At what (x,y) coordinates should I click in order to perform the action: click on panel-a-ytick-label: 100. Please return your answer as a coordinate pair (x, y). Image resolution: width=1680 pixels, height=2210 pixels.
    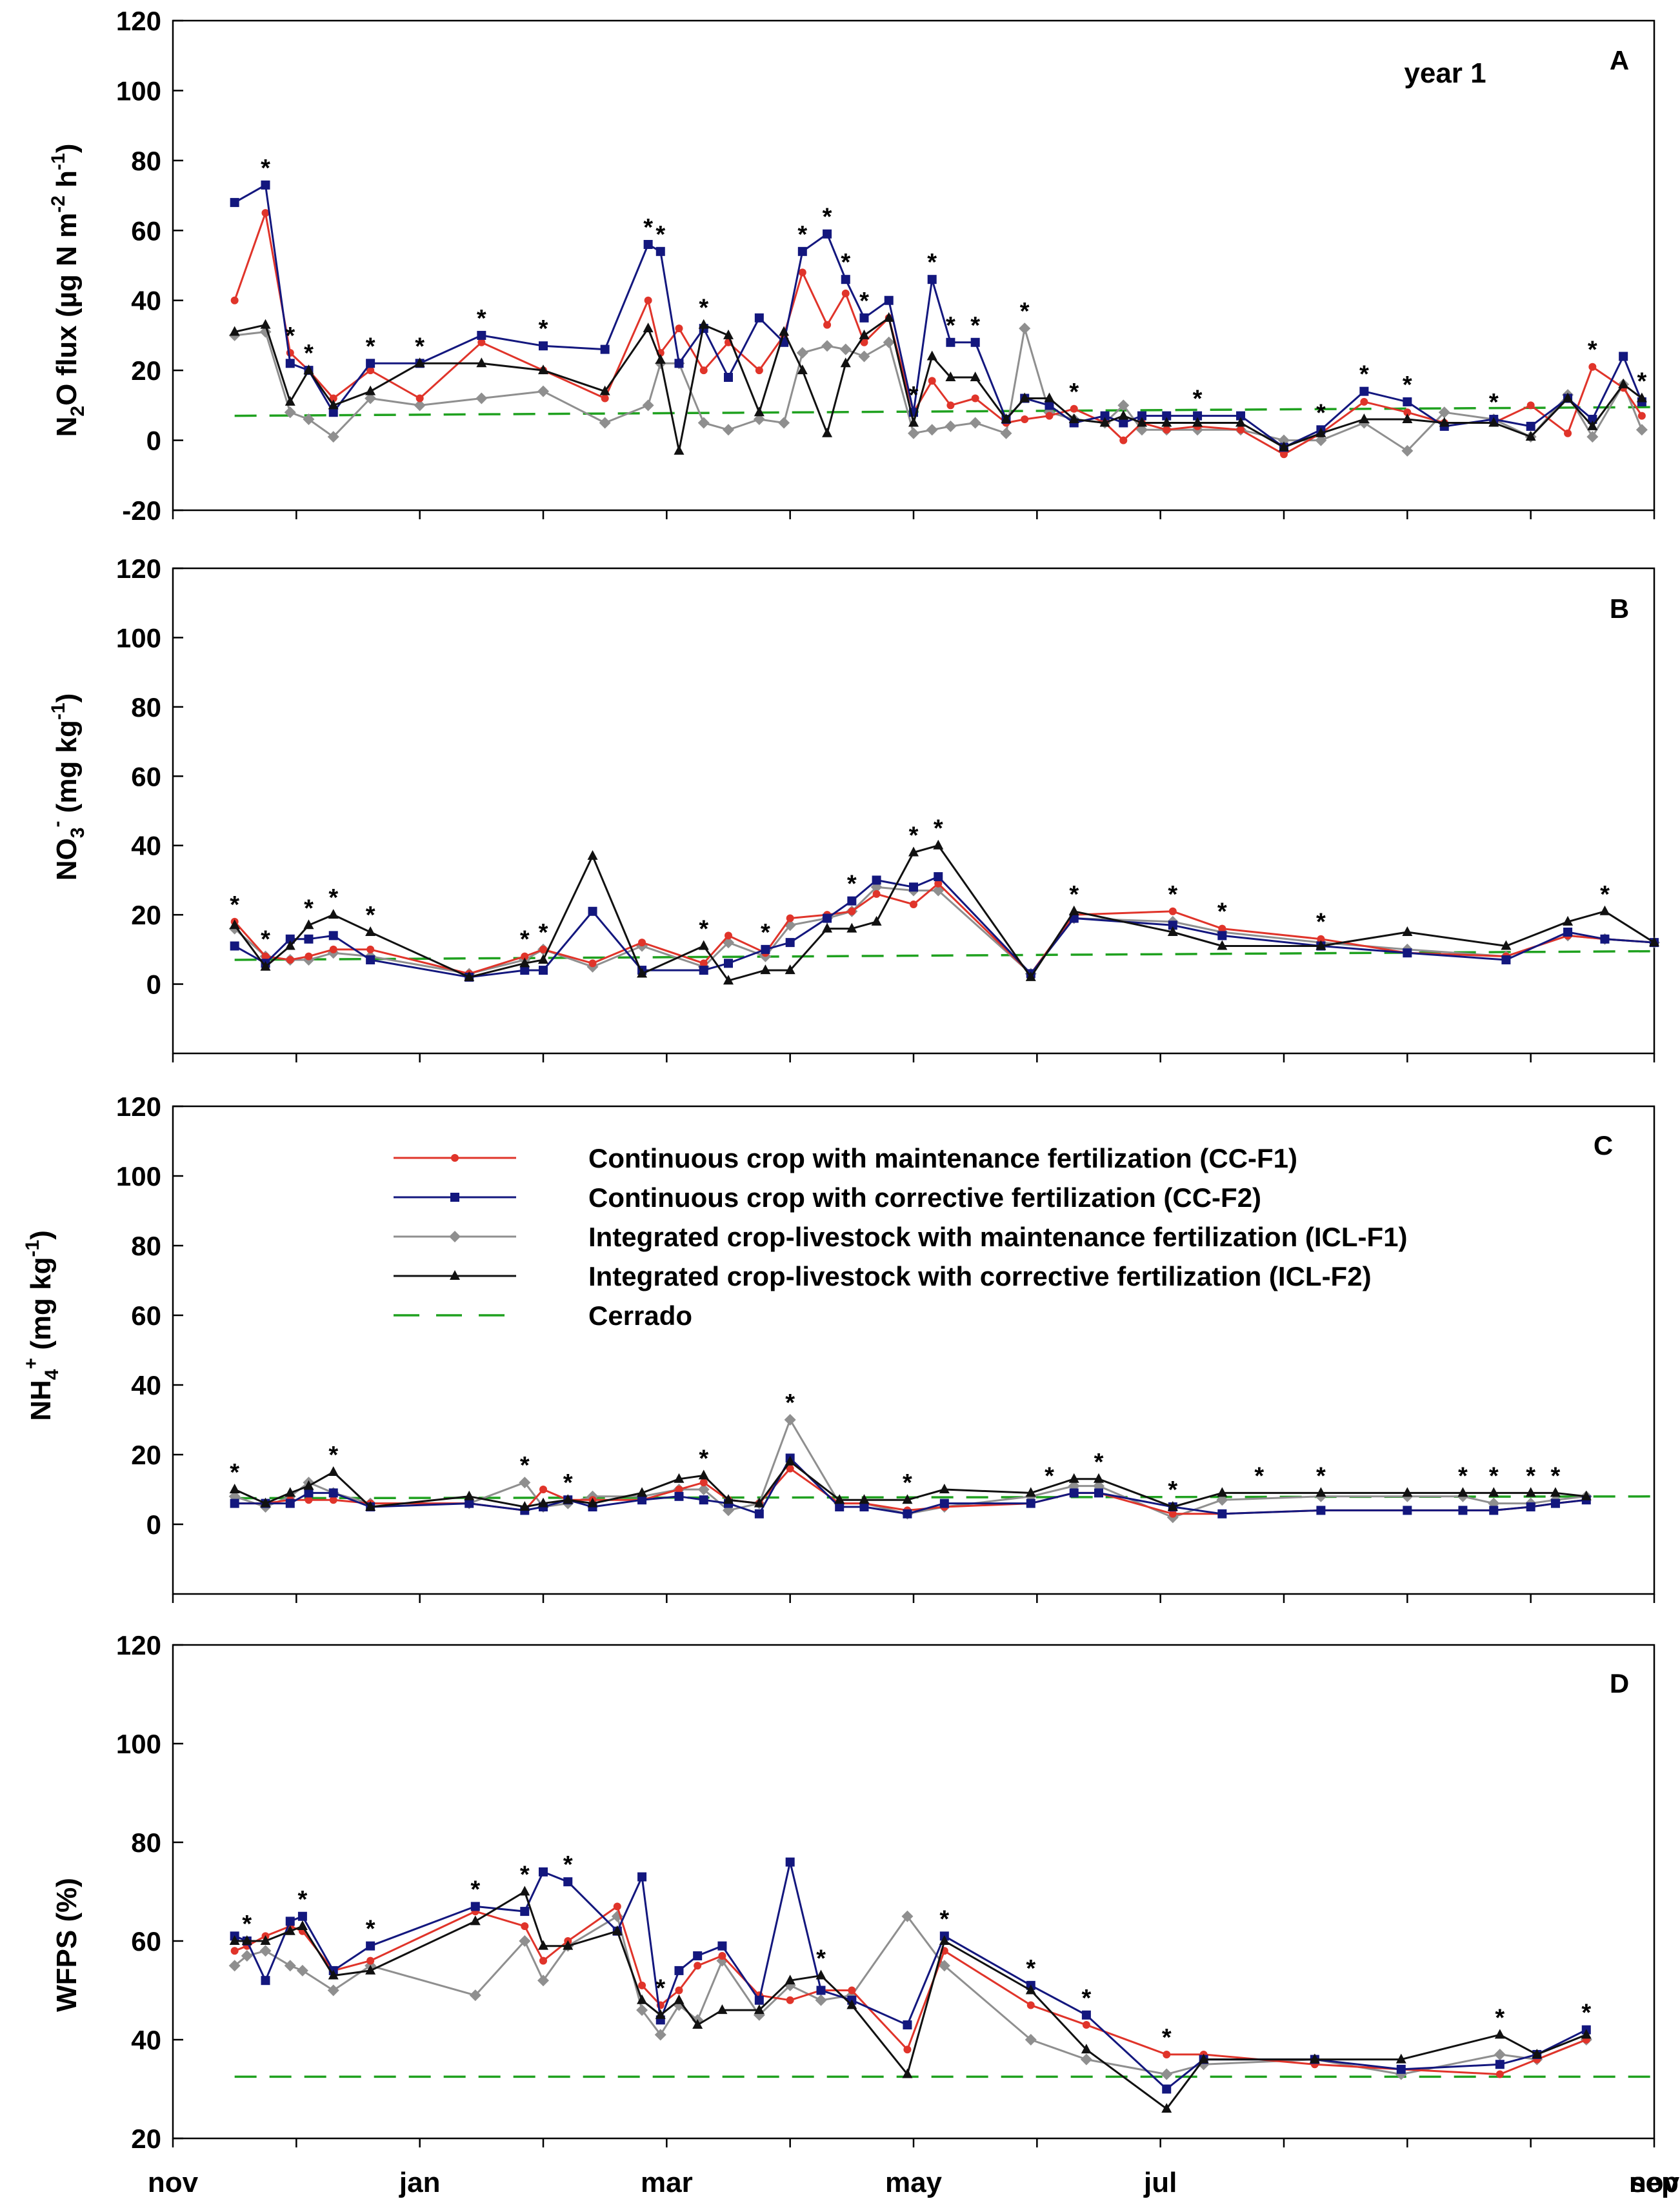
    Looking at the image, I should click on (138, 90).